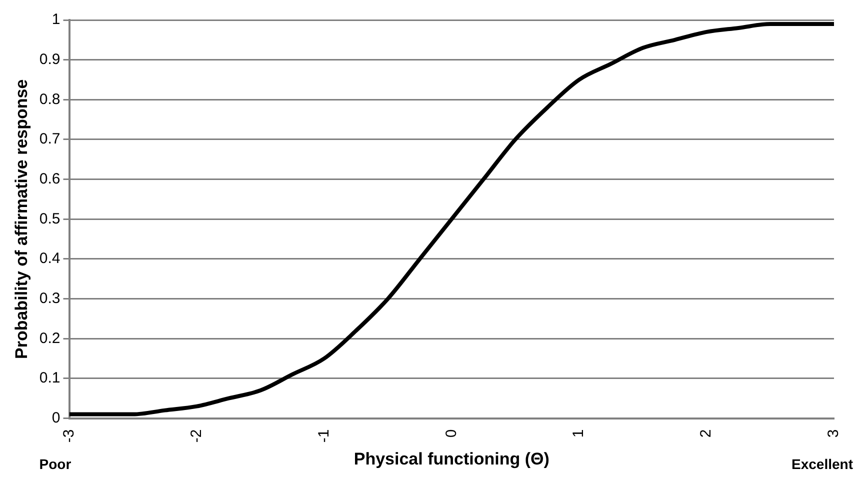  I want to click on text: Poor, so click(55, 464).